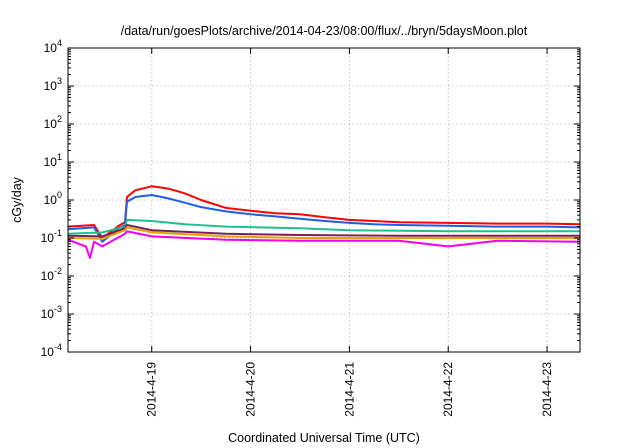 This screenshot has width=640, height=448. Describe the element at coordinates (251, 389) in the screenshot. I see `x-tick-label: 2014-4-20` at that location.